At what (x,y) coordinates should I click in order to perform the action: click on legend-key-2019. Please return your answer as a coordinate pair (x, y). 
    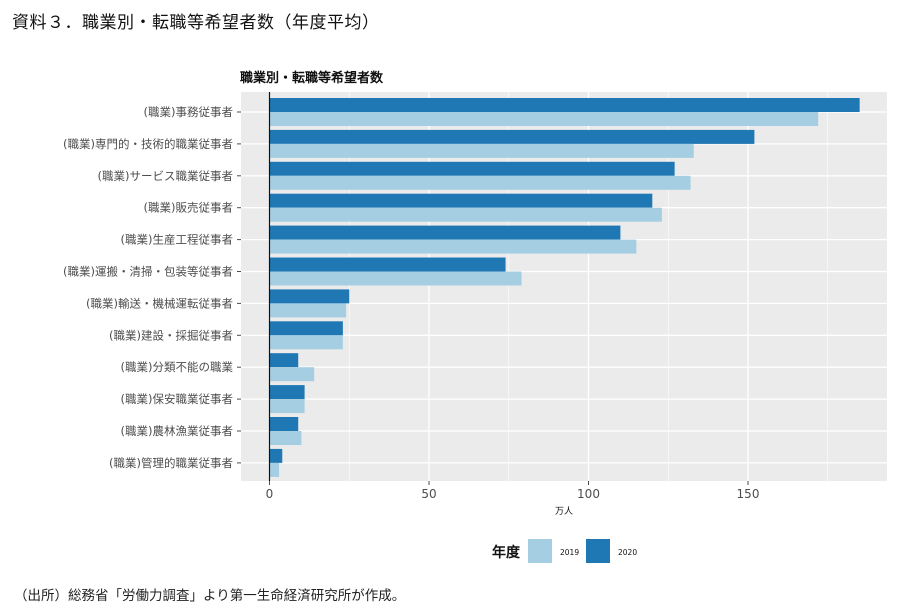
    Looking at the image, I should click on (540, 551).